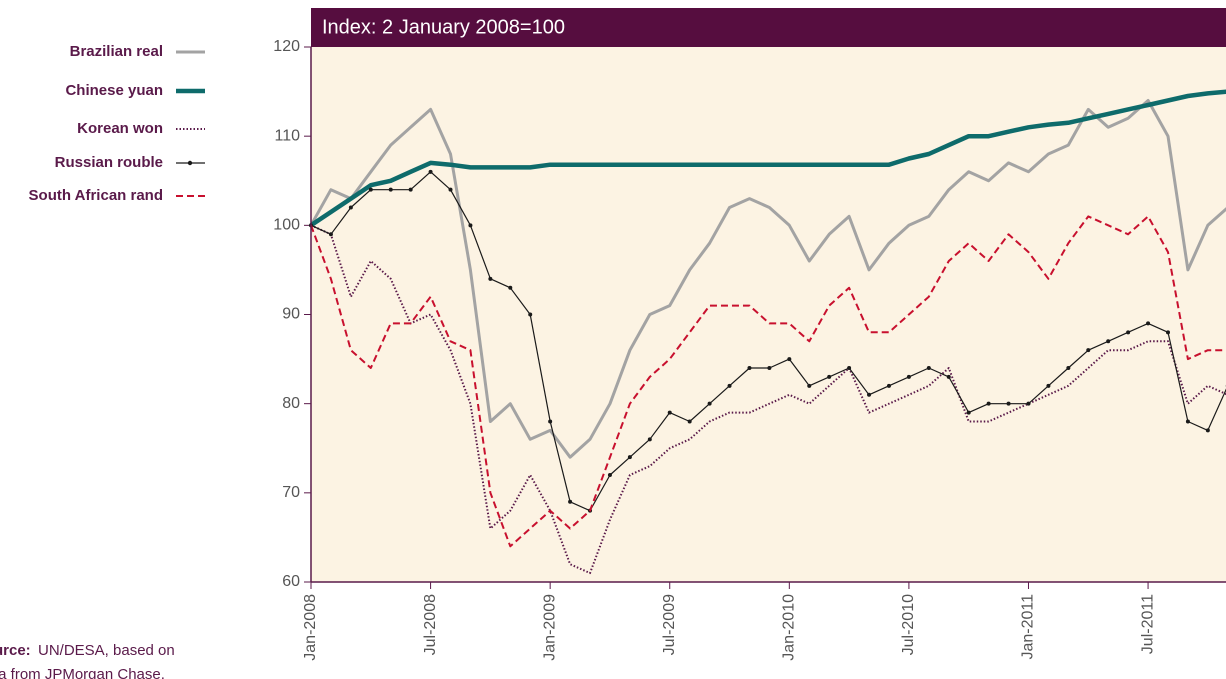 The width and height of the screenshot is (1226, 679). I want to click on legend-label: Brazilian real, so click(116, 51).